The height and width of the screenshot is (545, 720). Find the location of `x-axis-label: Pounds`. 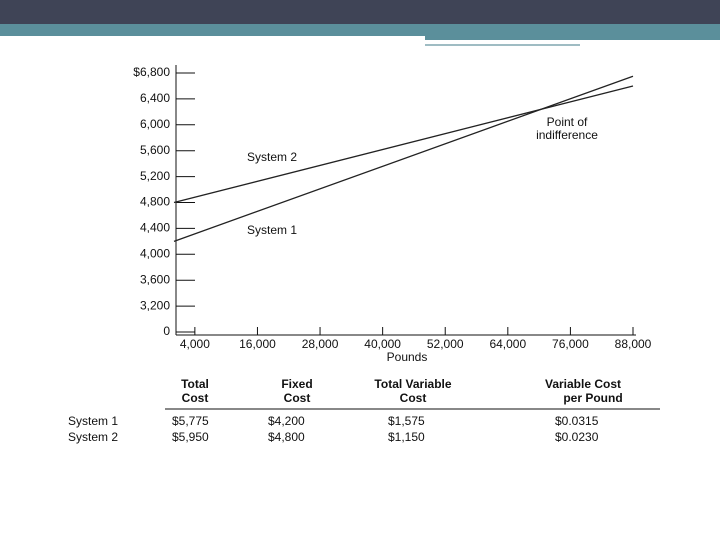

x-axis-label: Pounds is located at coordinates (407, 357).